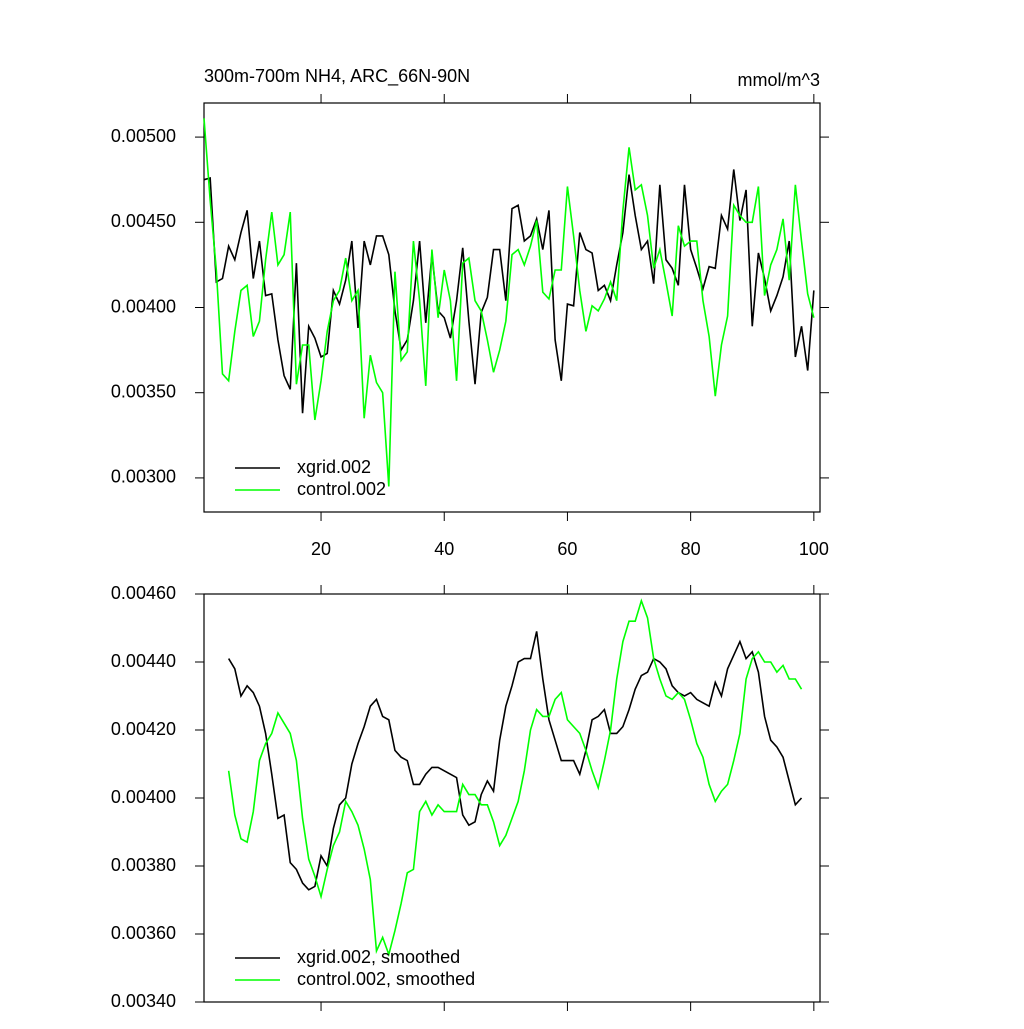 The height and width of the screenshot is (1029, 1024). I want to click on x-tick-label: 80, so click(691, 549).